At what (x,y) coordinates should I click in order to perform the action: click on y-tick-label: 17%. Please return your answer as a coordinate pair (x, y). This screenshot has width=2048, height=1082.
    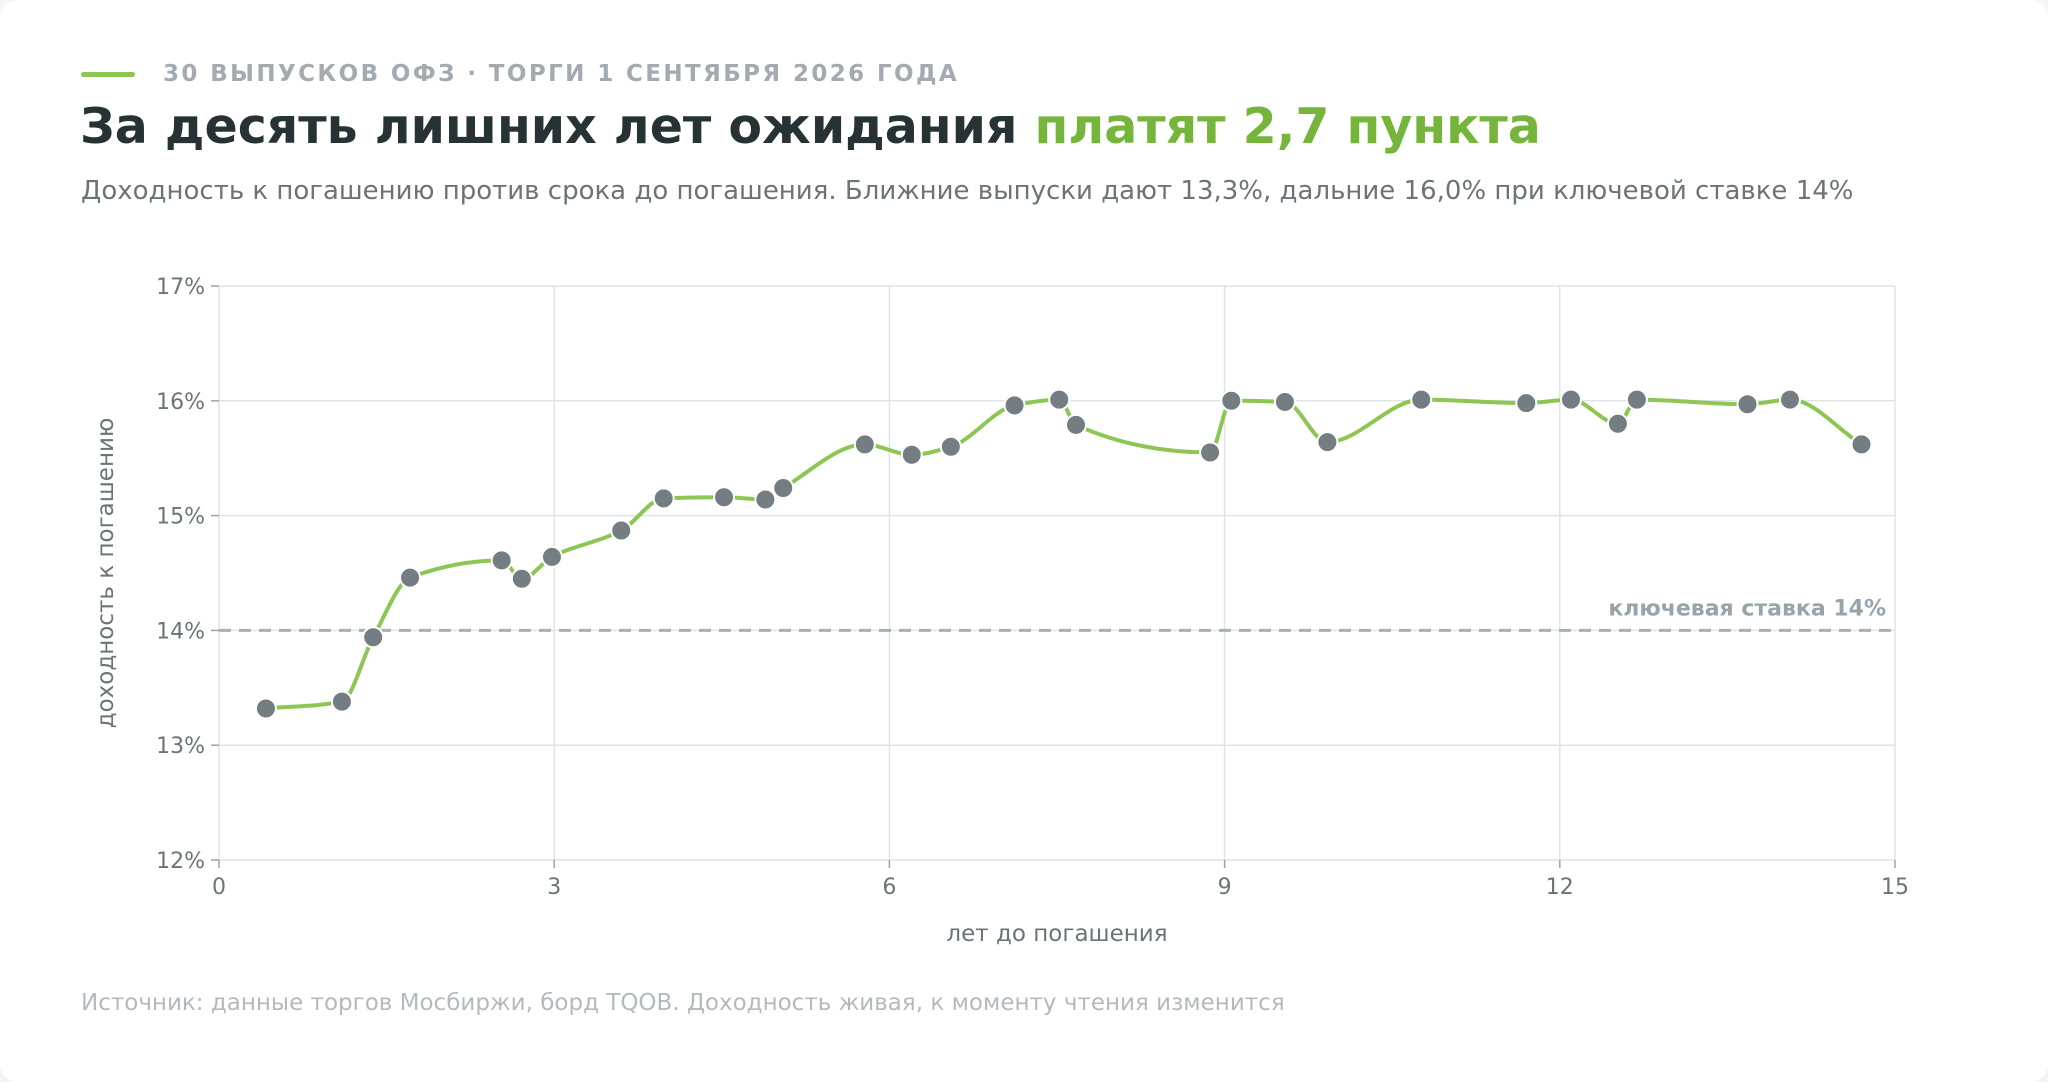
    Looking at the image, I should click on (180, 287).